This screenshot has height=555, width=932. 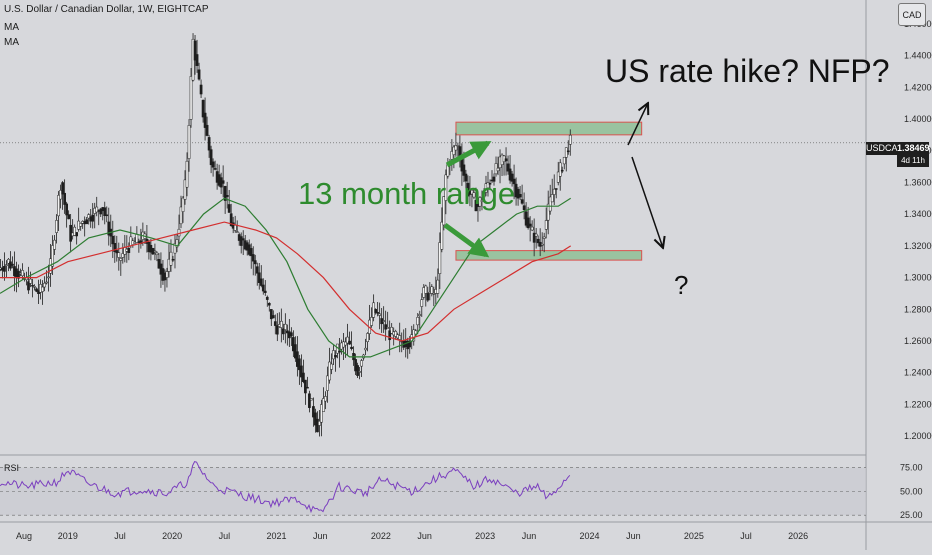 What do you see at coordinates (918, 56) in the screenshot?
I see `price-tick-label: 1.44000` at bounding box center [918, 56].